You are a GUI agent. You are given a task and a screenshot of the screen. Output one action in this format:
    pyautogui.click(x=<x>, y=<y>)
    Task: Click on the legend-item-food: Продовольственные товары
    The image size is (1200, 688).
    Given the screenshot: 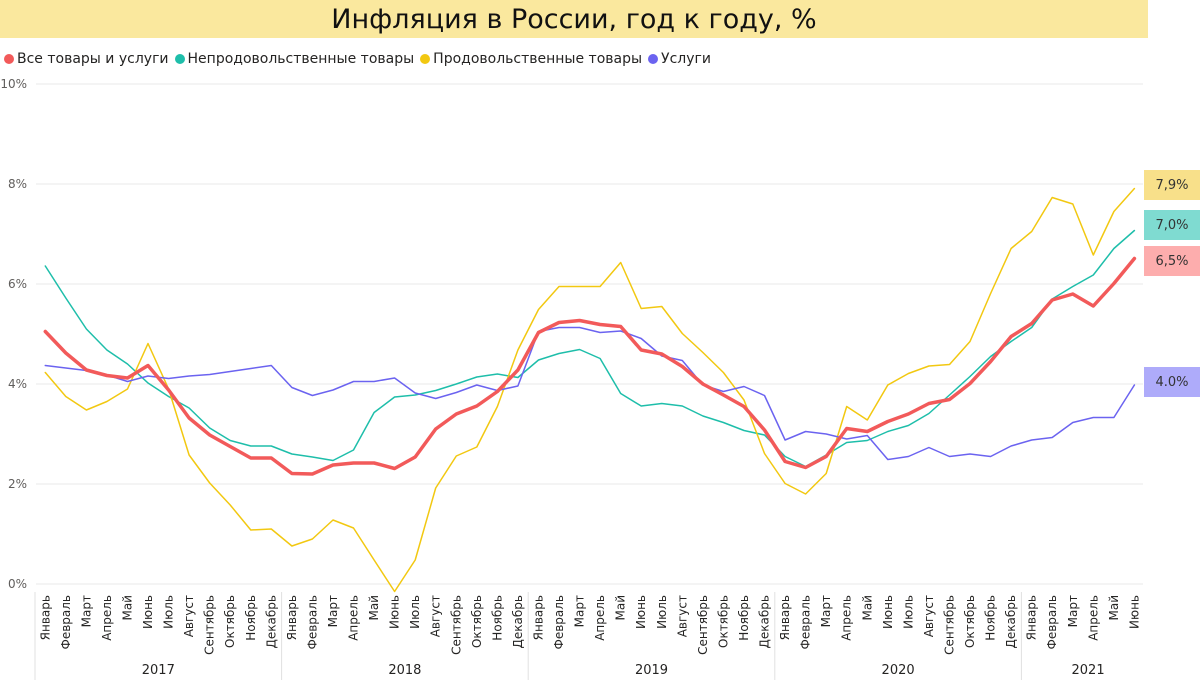 What is the action you would take?
    pyautogui.click(x=531, y=59)
    